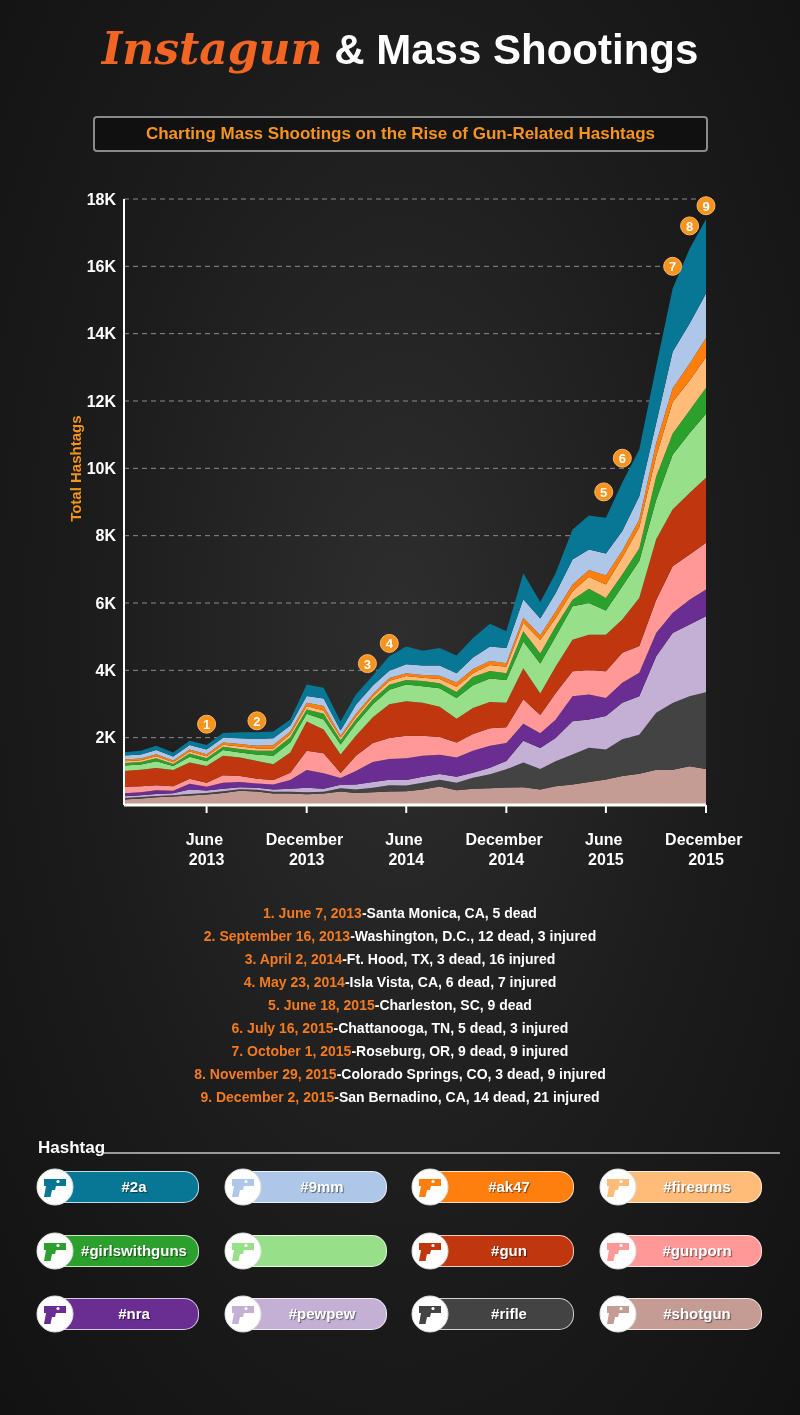 The height and width of the screenshot is (1415, 800). Describe the element at coordinates (101, 267) in the screenshot. I see `y-tick-label: 16K` at that location.